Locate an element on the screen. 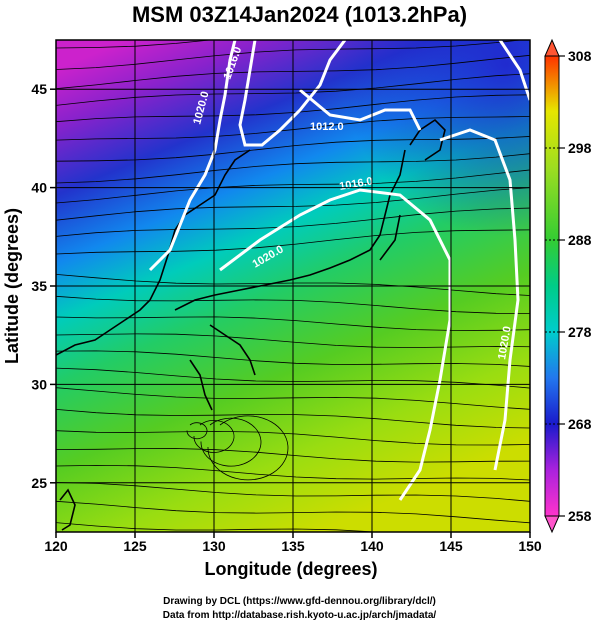  x-tick-label: 140 is located at coordinates (372, 546).